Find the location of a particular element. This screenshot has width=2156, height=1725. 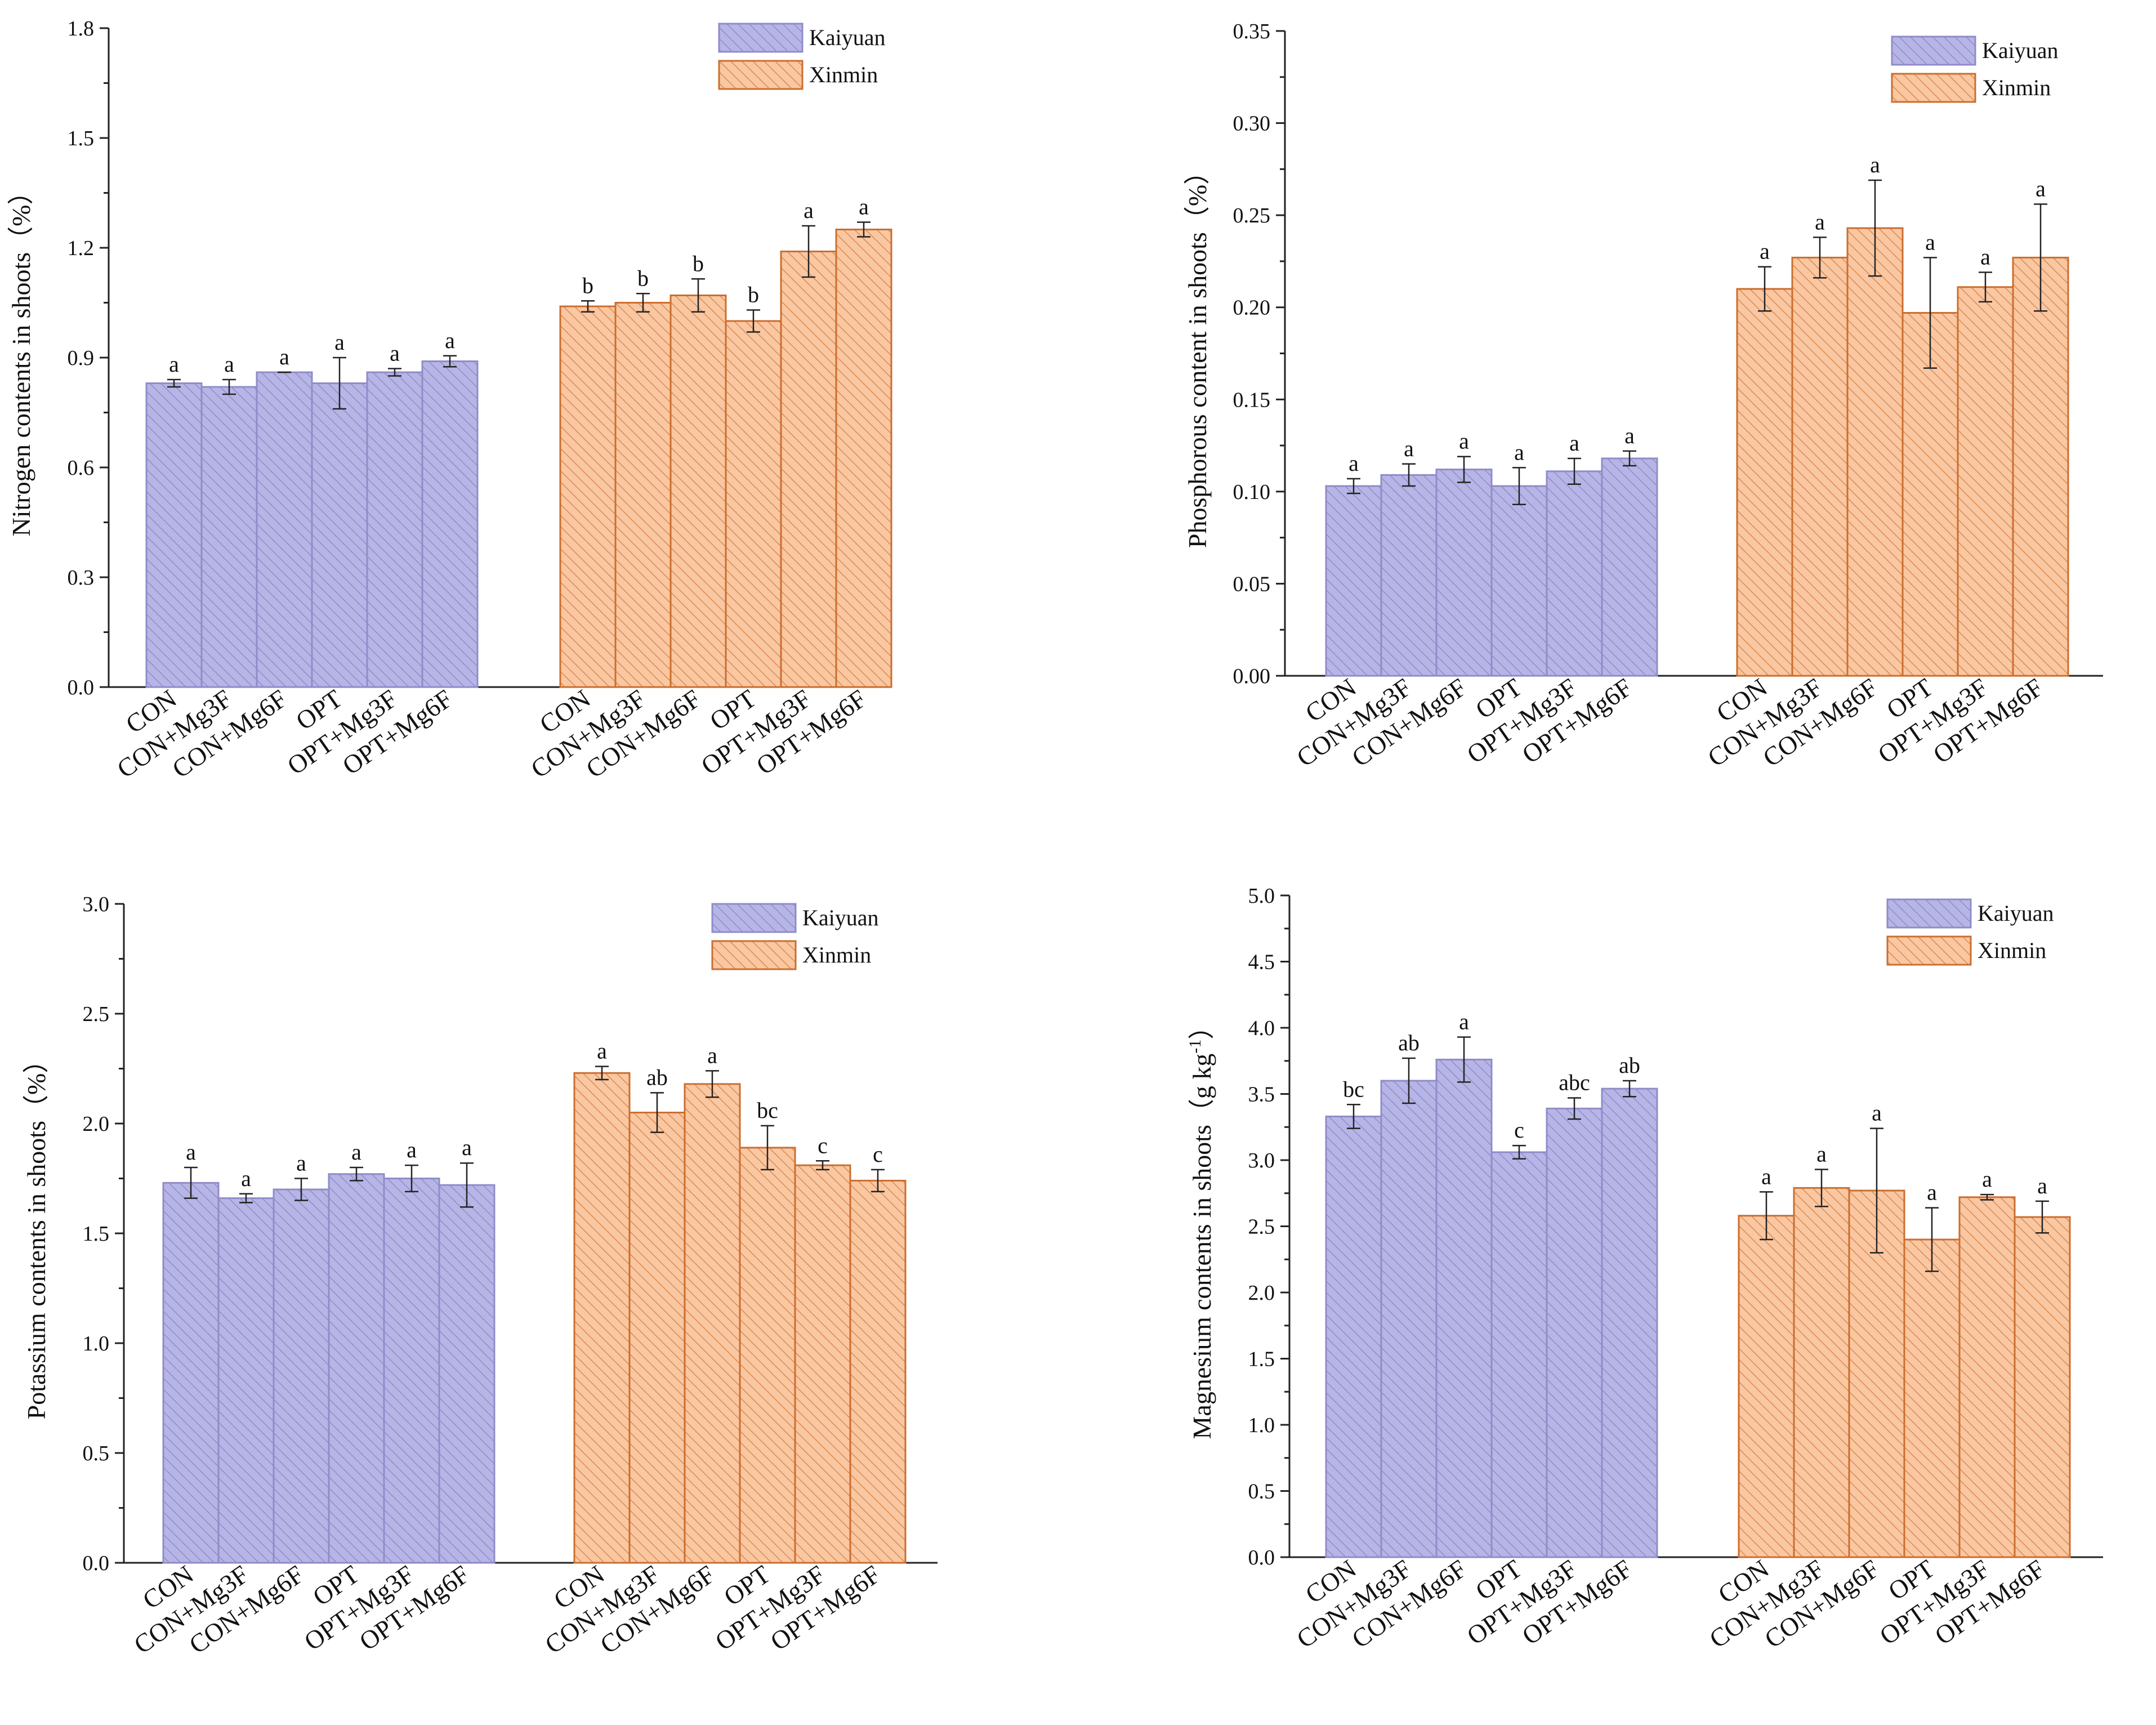

series-kaiyuan: a a a a a a is located at coordinates (329, 1349).